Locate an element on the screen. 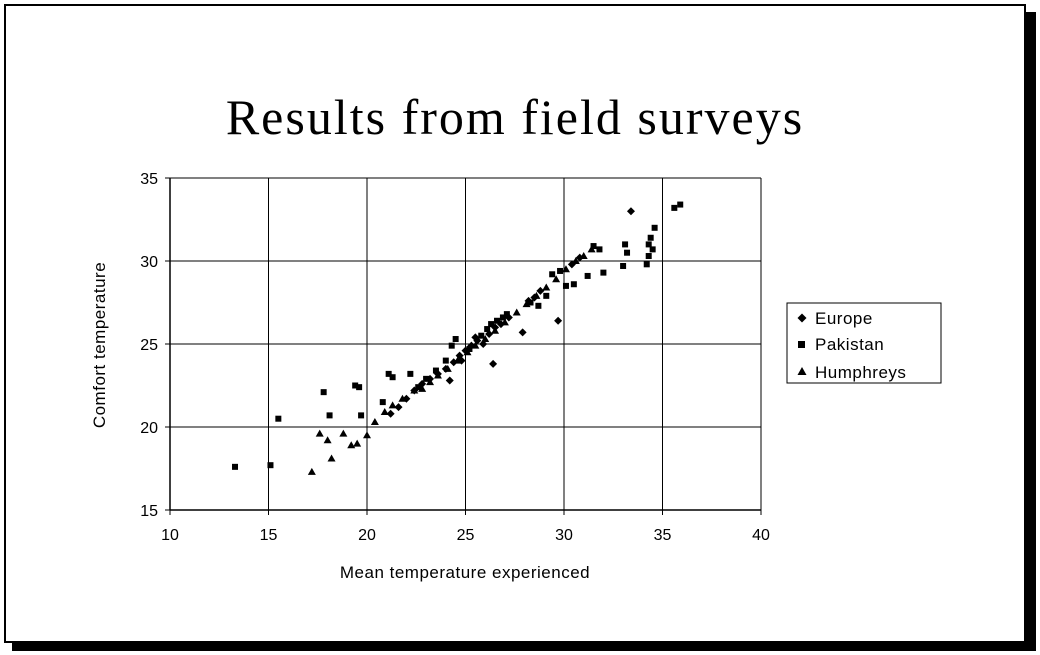  legend-label-humphreys: Humphreys is located at coordinates (860, 372).